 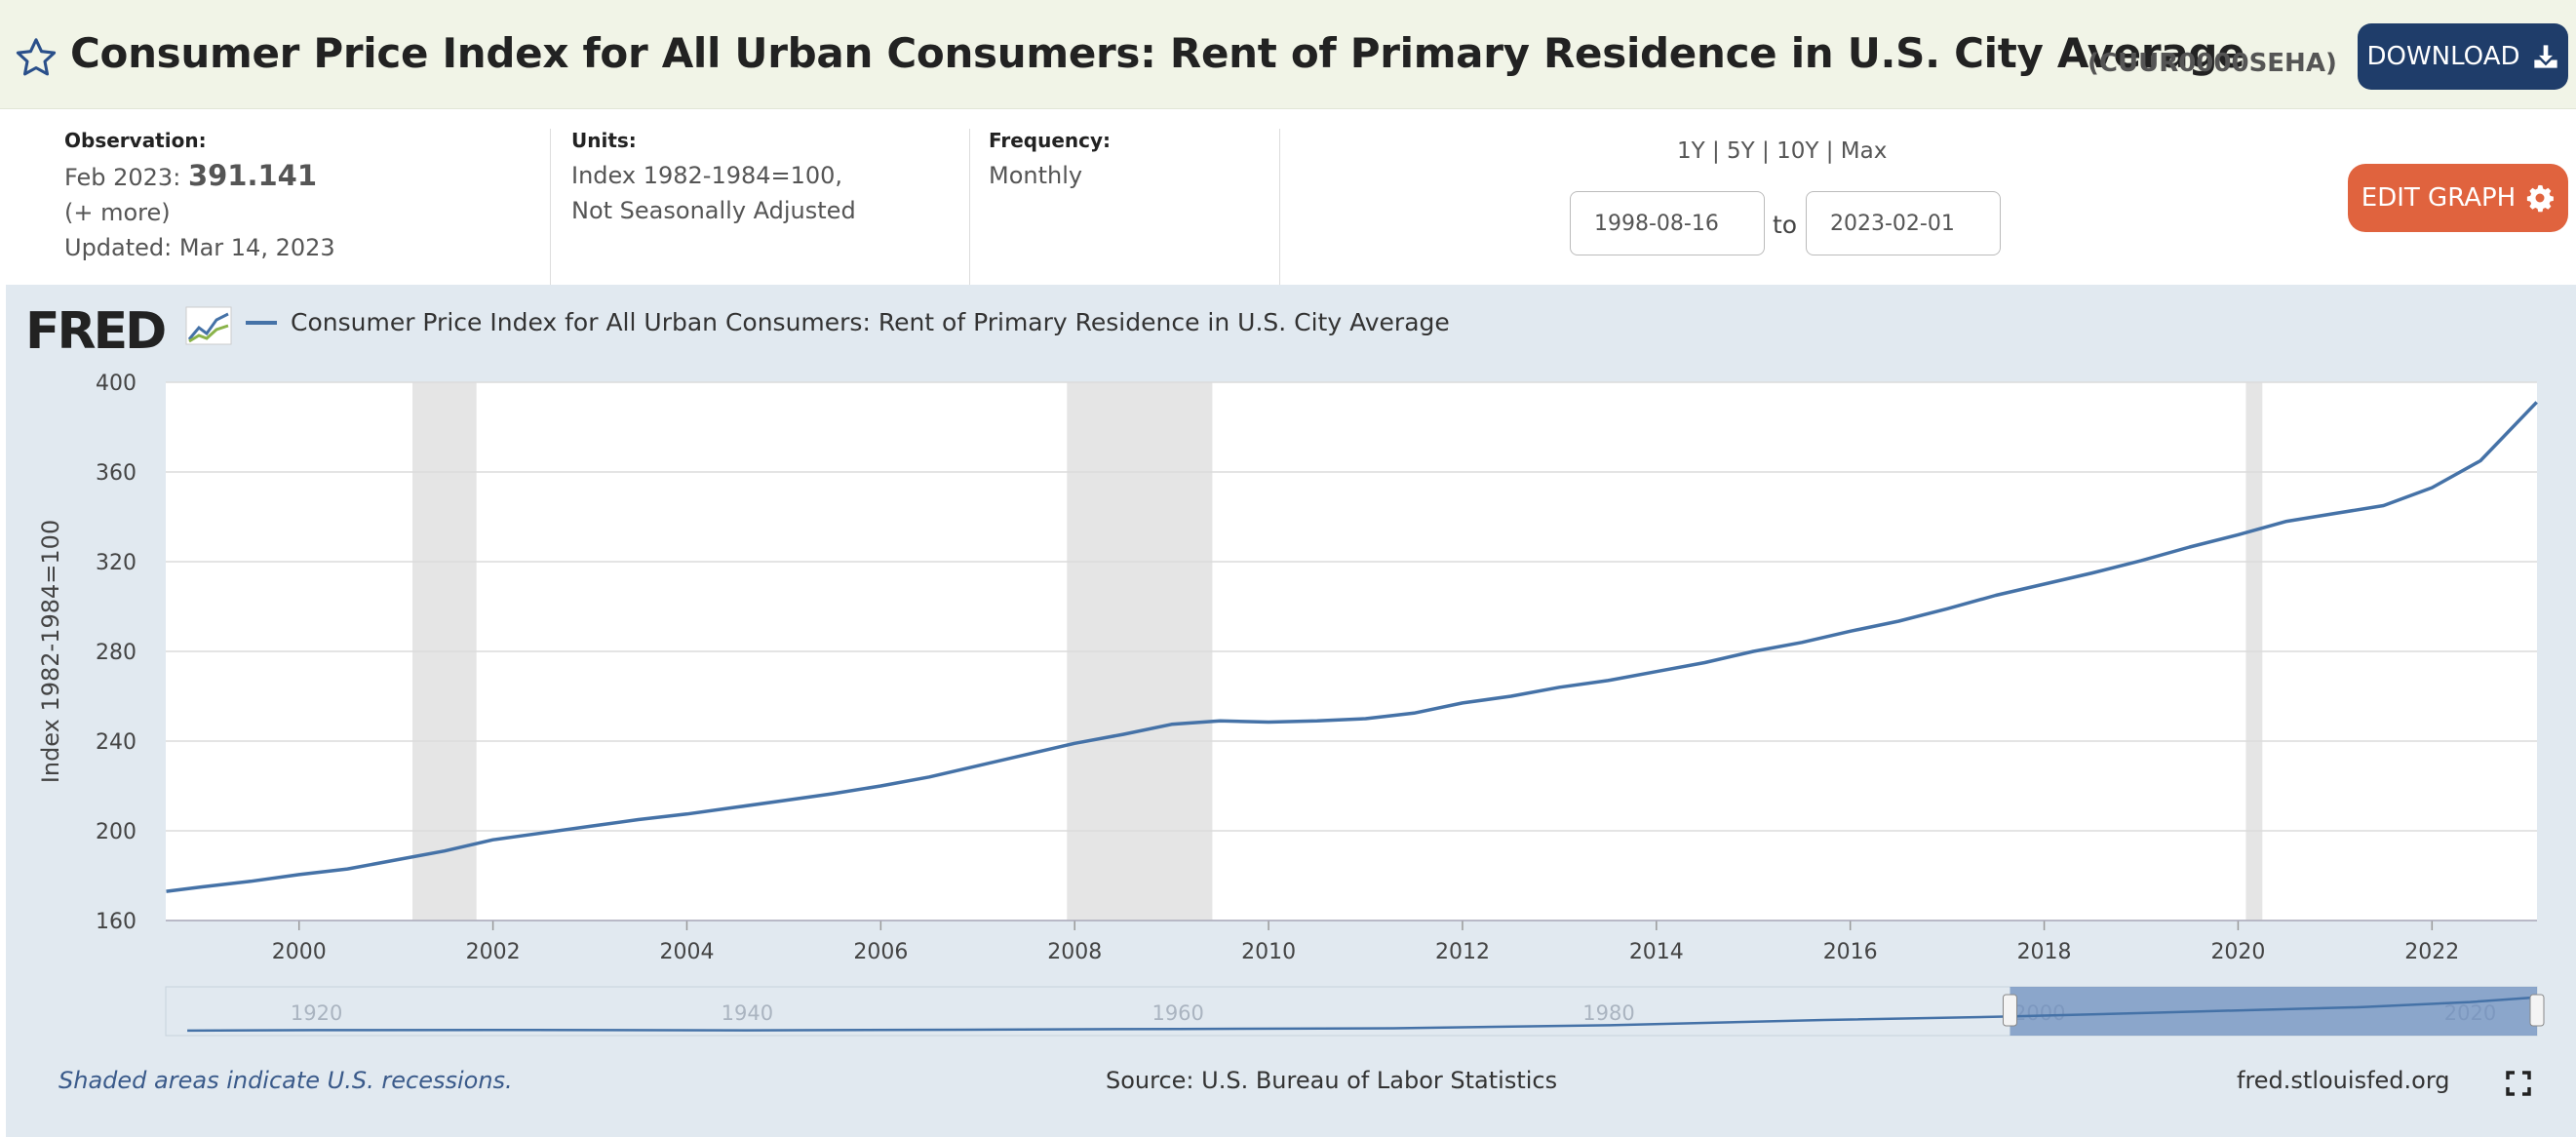 I want to click on download-icon, so click(x=2545, y=56).